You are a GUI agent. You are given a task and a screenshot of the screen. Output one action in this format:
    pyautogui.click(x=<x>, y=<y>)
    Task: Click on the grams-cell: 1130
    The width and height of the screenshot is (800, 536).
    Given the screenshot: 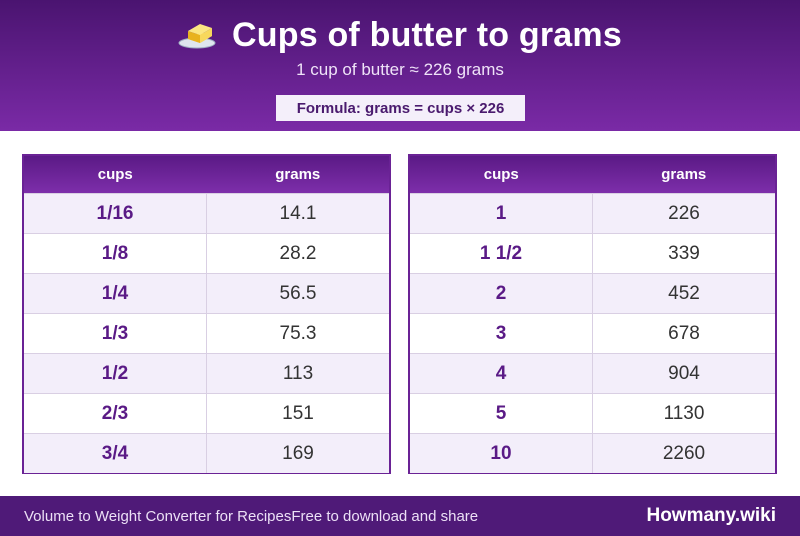 What is the action you would take?
    pyautogui.click(x=684, y=413)
    